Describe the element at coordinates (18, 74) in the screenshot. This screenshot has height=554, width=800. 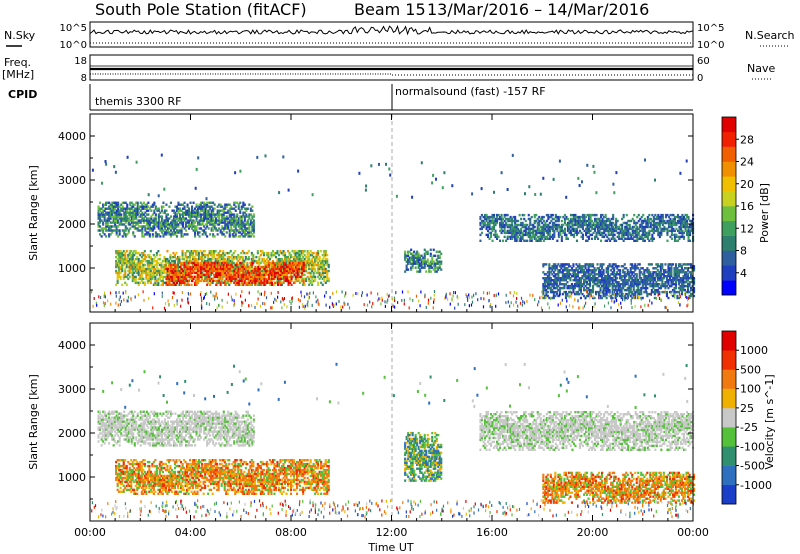
I see `freq-unit: [MHz]` at that location.